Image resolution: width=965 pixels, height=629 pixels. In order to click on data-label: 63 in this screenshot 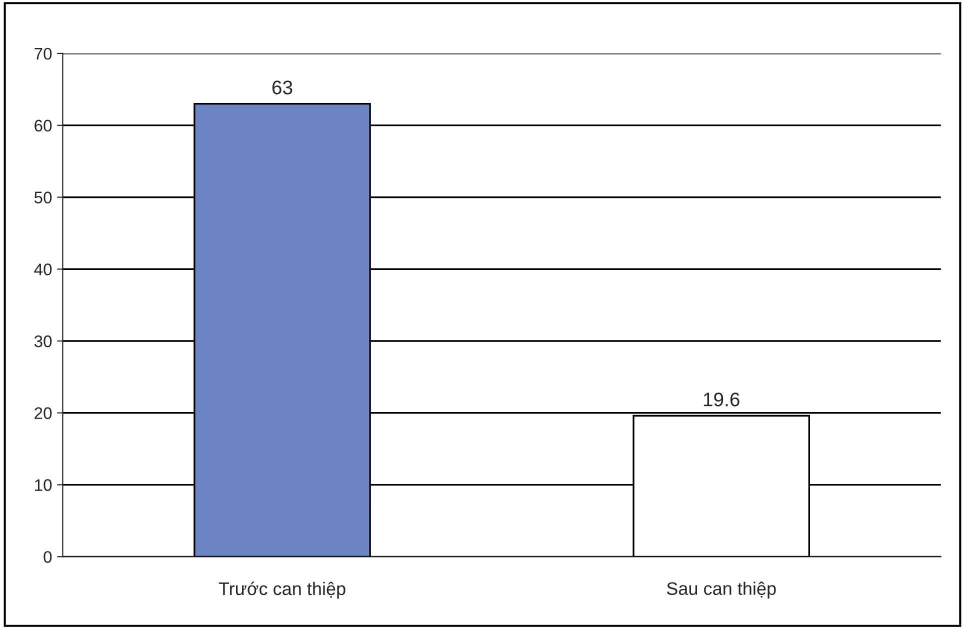, I will do `click(282, 87)`.